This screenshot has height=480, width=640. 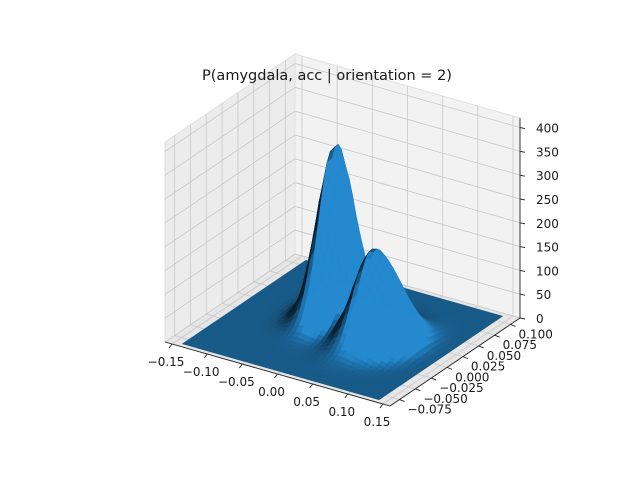 I want to click on z-tick-label: 250, so click(x=547, y=200).